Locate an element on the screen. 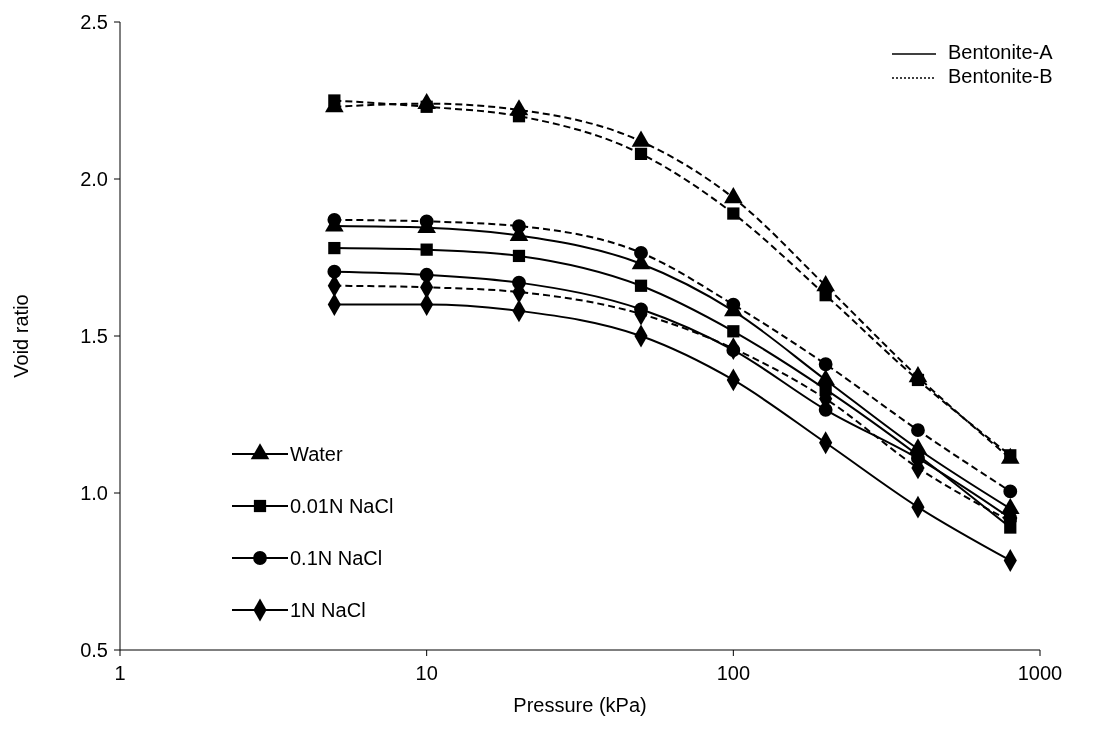  x-tick-label: 1000 is located at coordinates (1040, 673).